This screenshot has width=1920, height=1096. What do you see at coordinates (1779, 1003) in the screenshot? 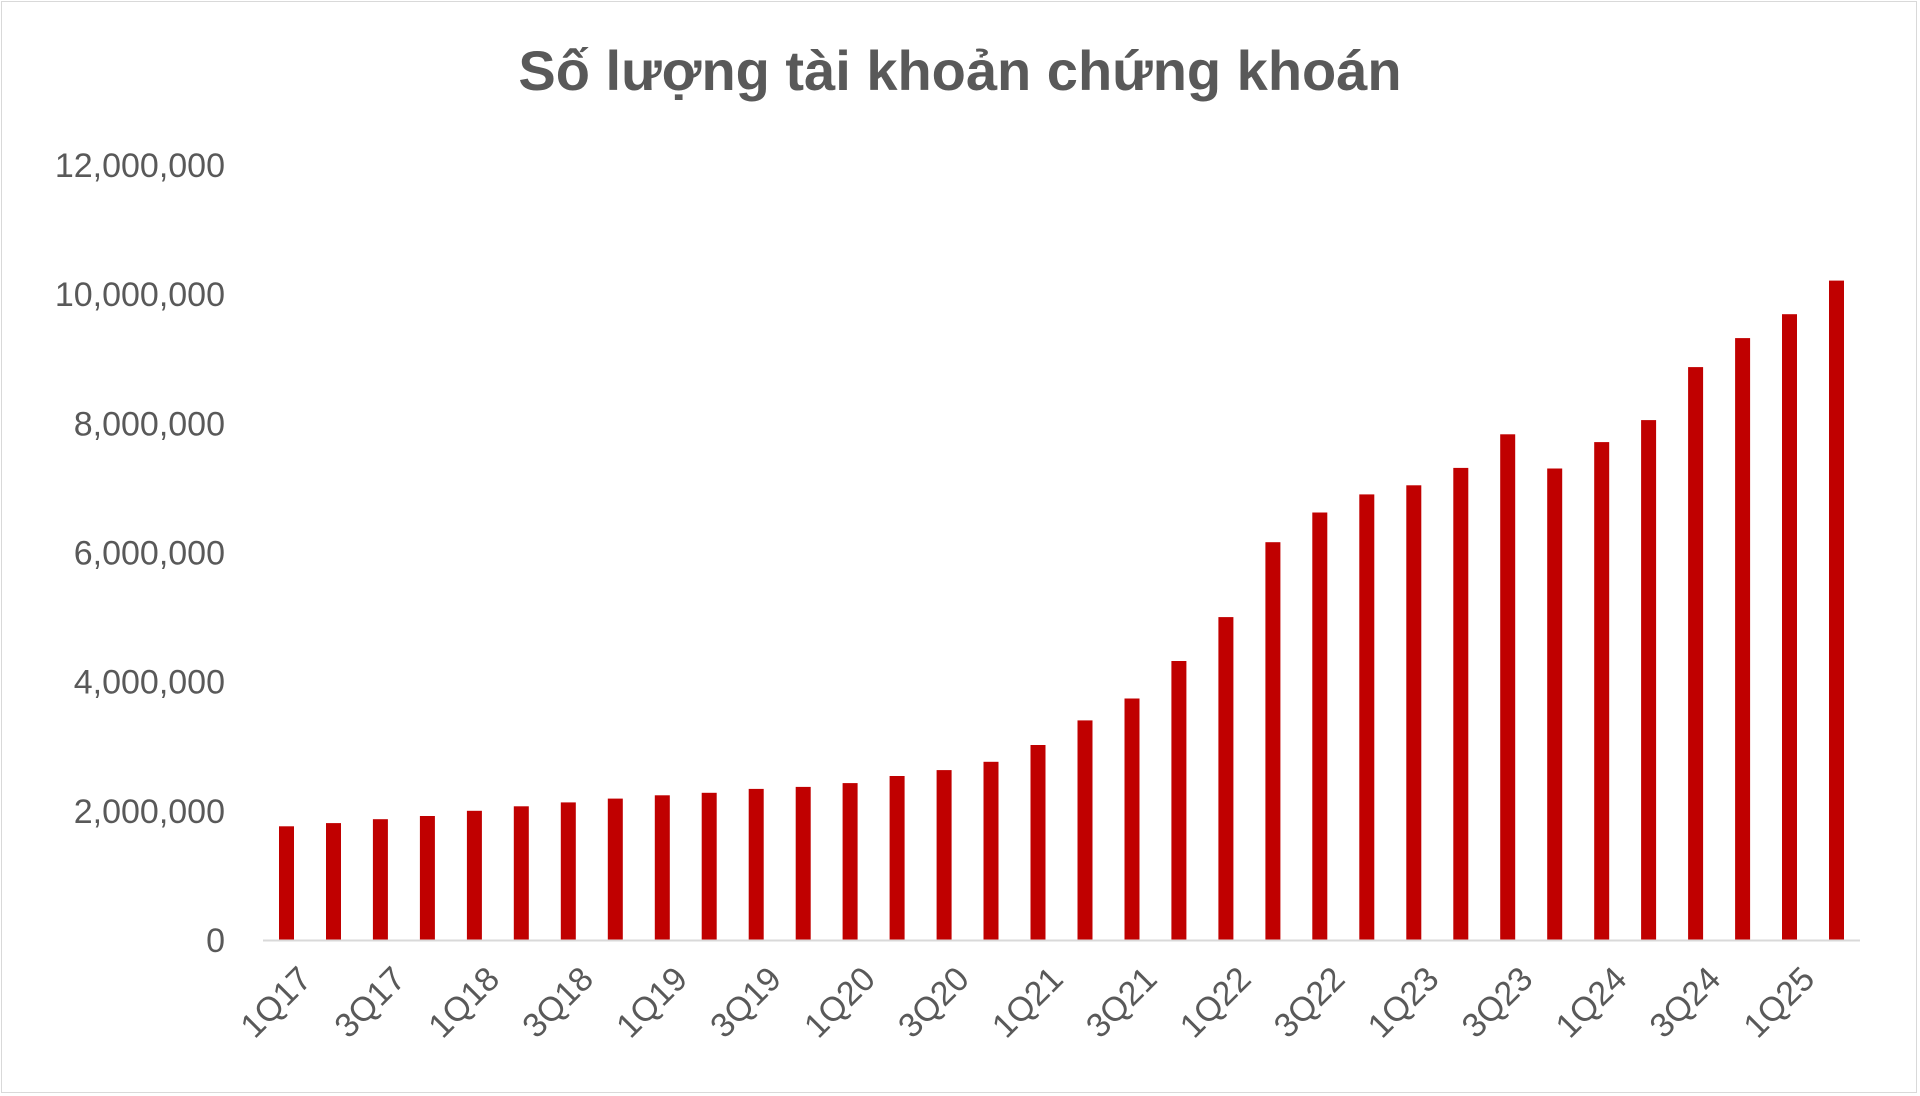
I see `x-tick-label: 1Q25` at bounding box center [1779, 1003].